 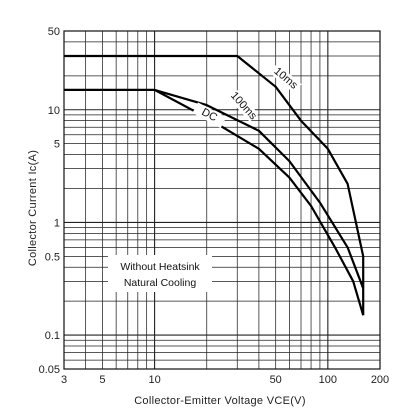 I want to click on y-tick-label: 0.5, so click(x=52, y=257).